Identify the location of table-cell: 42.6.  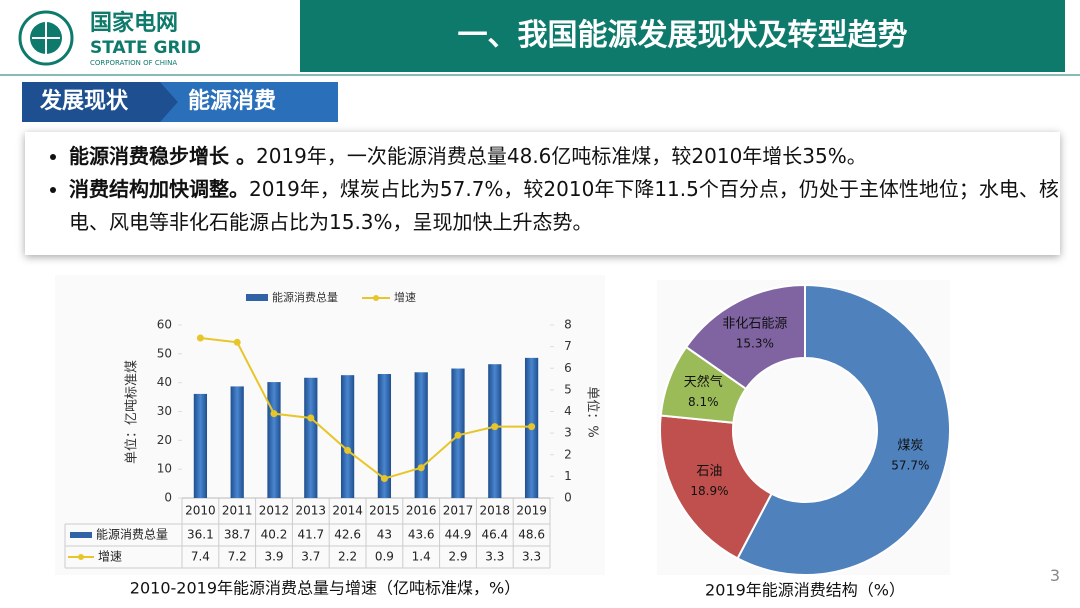
(347, 535).